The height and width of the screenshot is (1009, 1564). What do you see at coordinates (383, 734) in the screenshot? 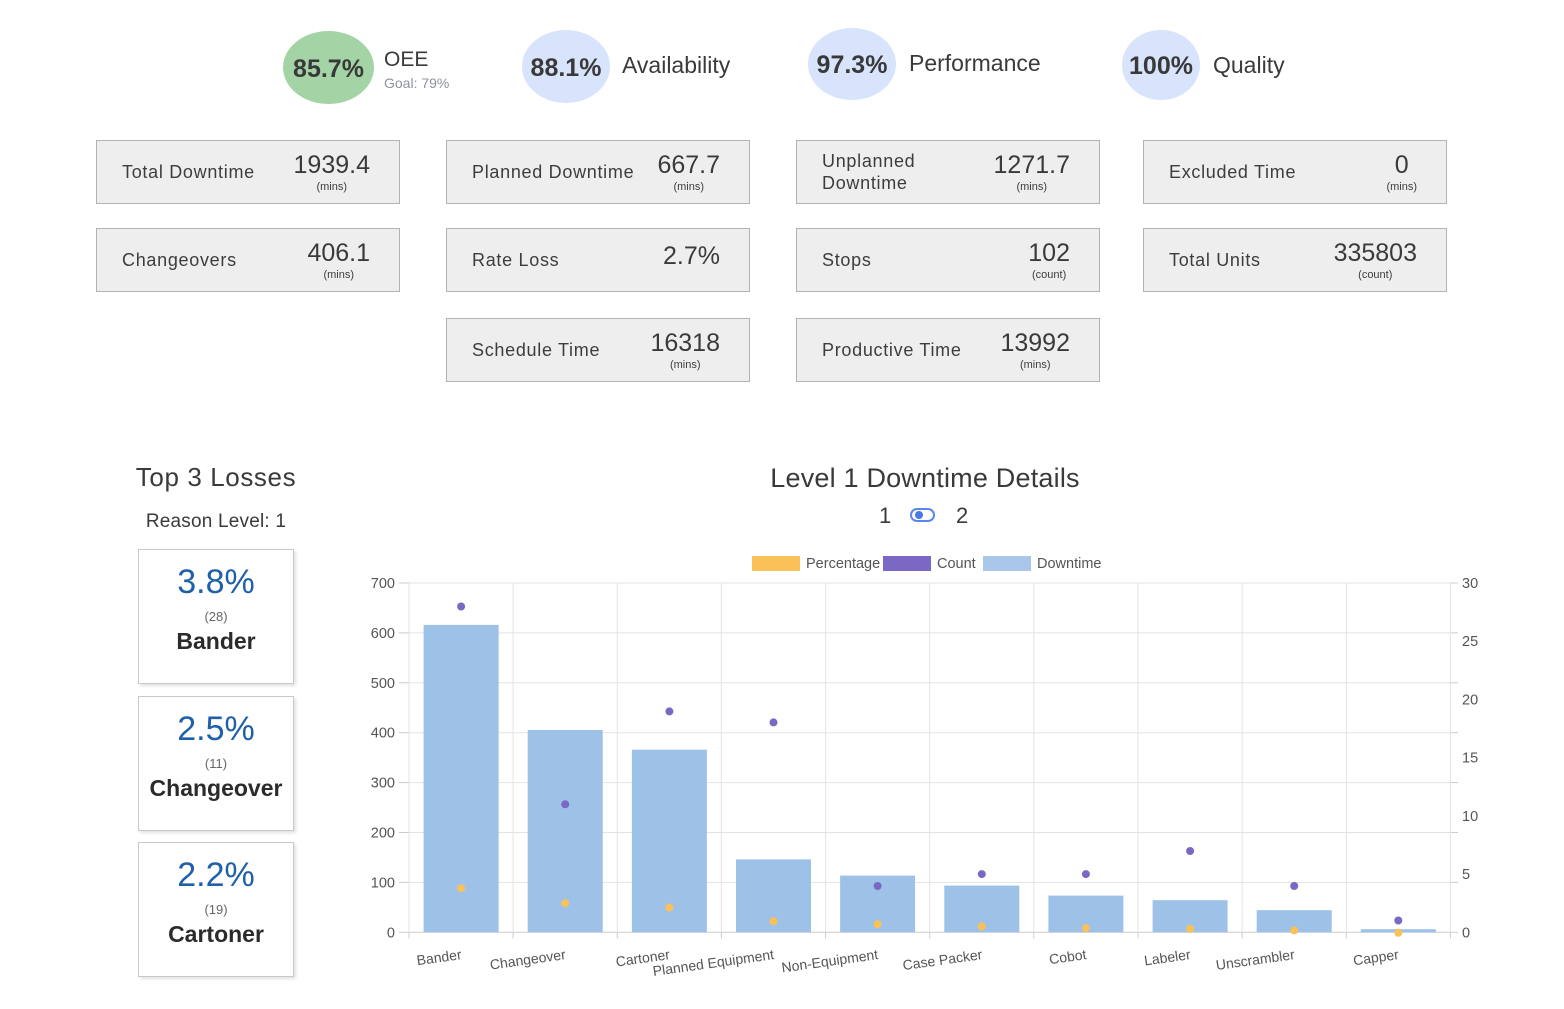
I see `svg-text: 400` at bounding box center [383, 734].